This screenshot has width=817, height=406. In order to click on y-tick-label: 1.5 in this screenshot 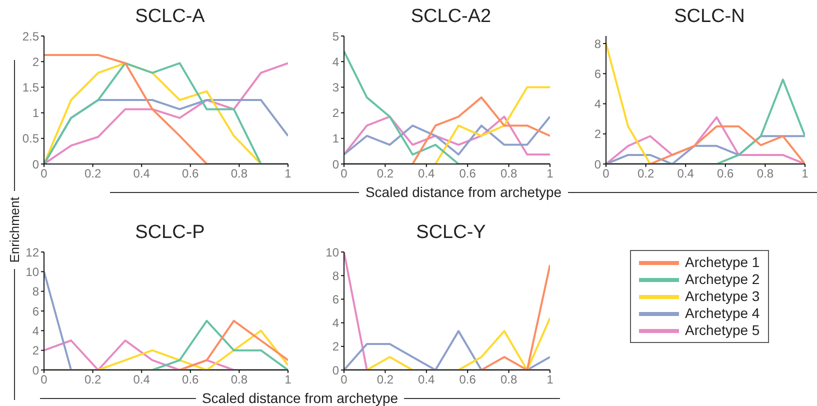, I will do `click(31, 87)`.